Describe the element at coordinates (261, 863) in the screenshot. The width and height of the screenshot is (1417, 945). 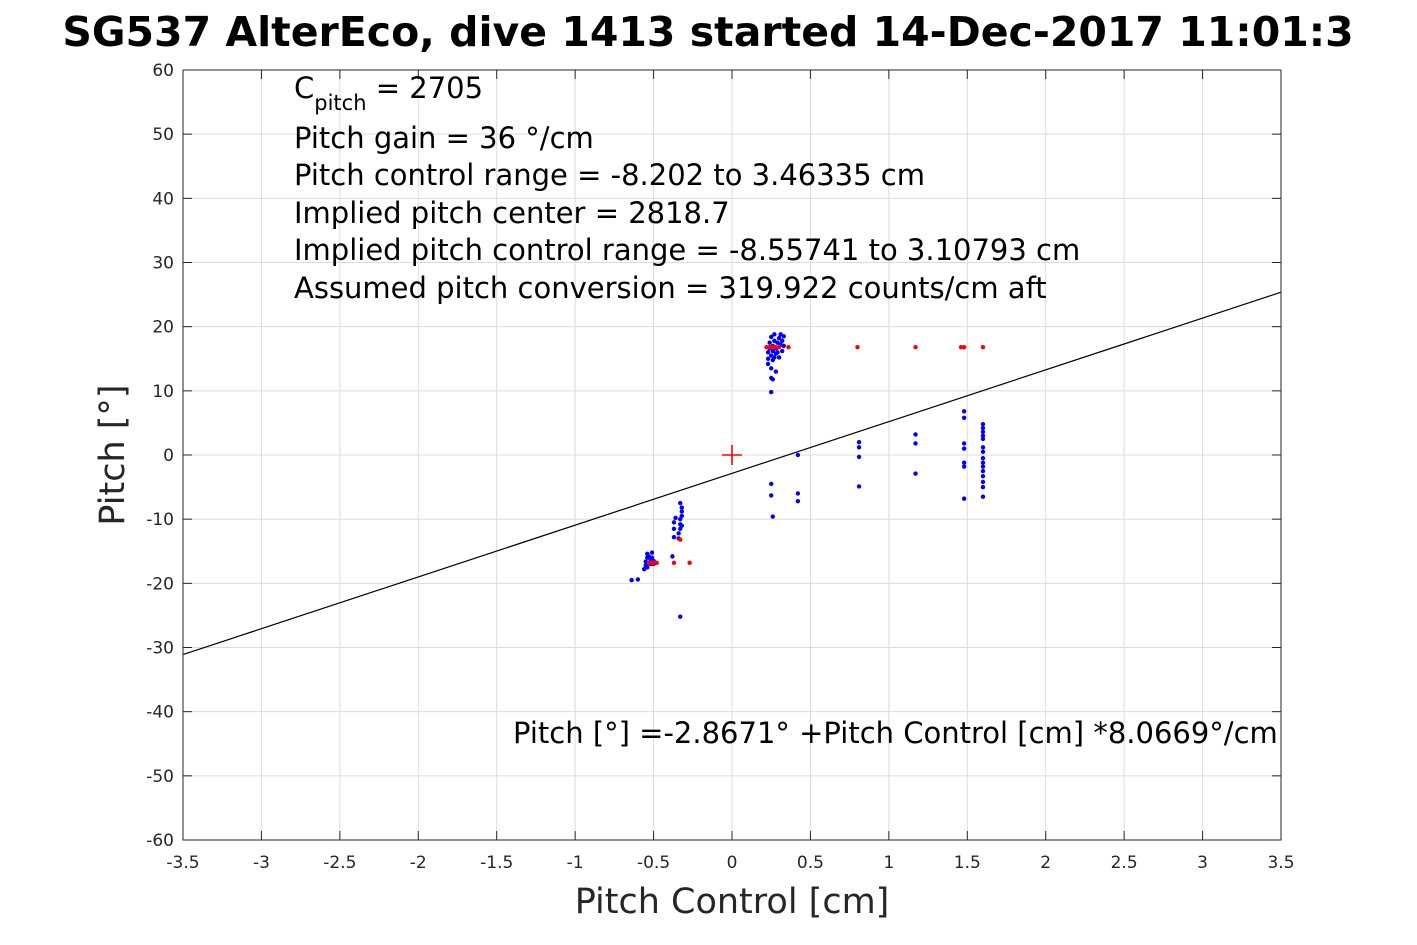
I see `x-tick-label: -3` at that location.